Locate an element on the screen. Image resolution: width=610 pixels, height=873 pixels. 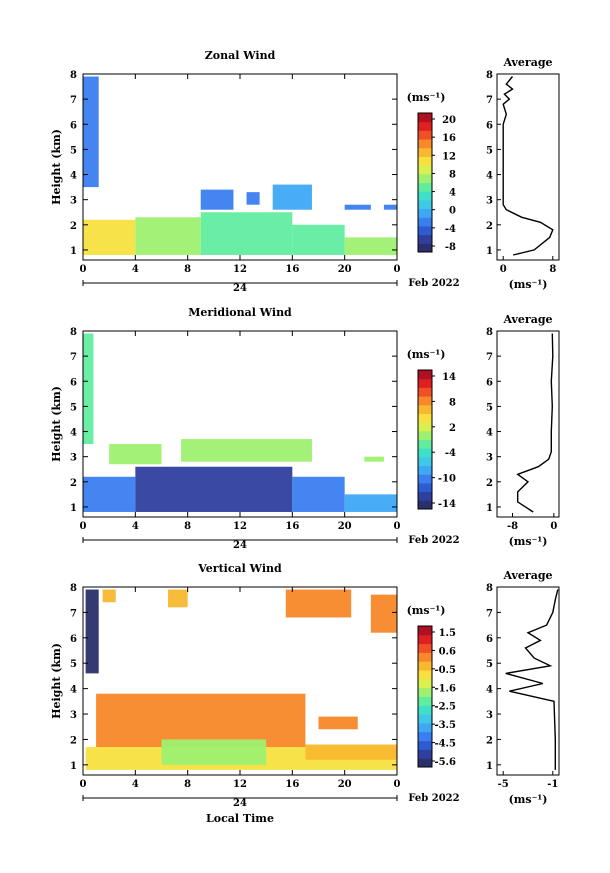
x-tick-label: 8 is located at coordinates (187, 526).